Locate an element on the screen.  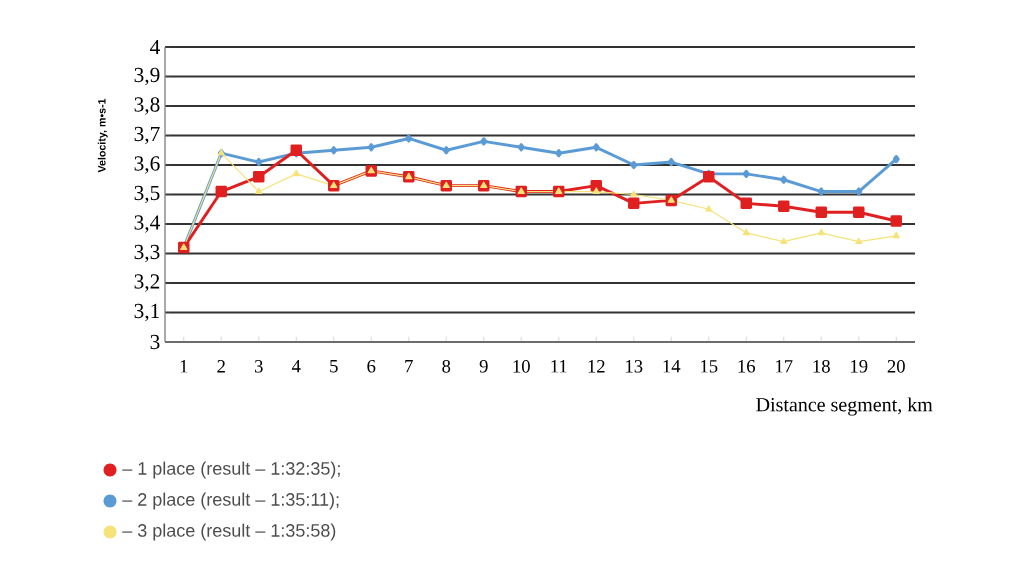
x-tick-label: 14 is located at coordinates (672, 366).